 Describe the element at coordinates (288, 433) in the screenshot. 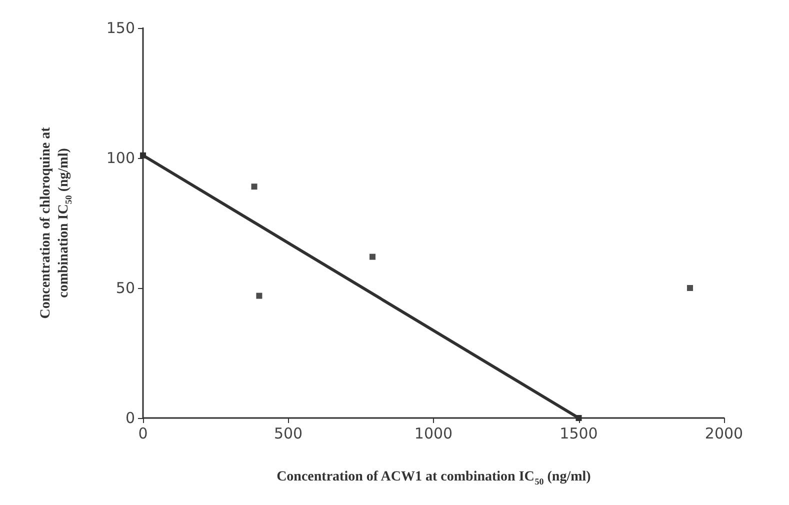

I see `x-tick-label: 500` at that location.